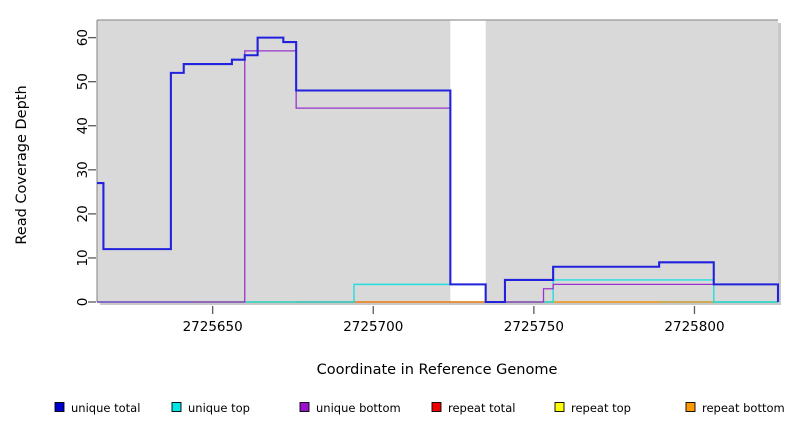 The image size is (792, 432). What do you see at coordinates (779, 164) in the screenshot?
I see `panel-right-shadow` at bounding box center [779, 164].